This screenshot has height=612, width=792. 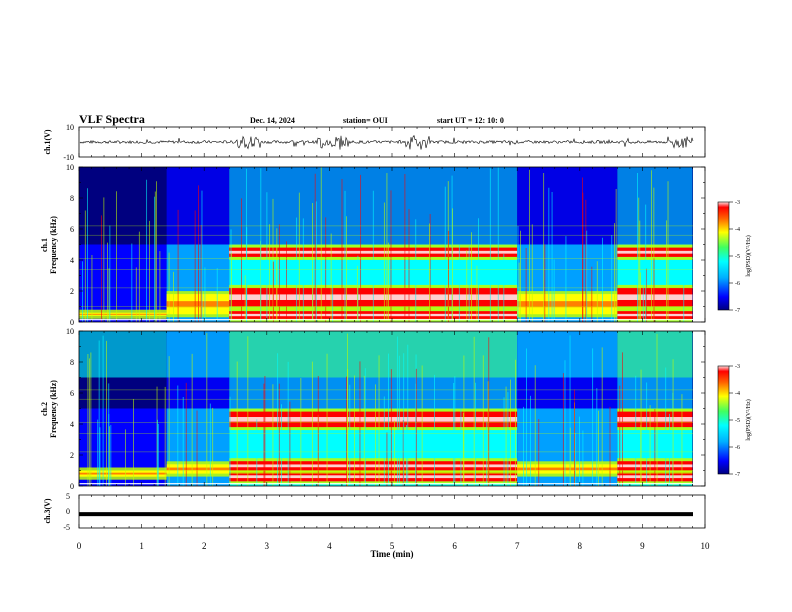 What do you see at coordinates (517, 546) in the screenshot?
I see `x-tick-label: 7` at bounding box center [517, 546].